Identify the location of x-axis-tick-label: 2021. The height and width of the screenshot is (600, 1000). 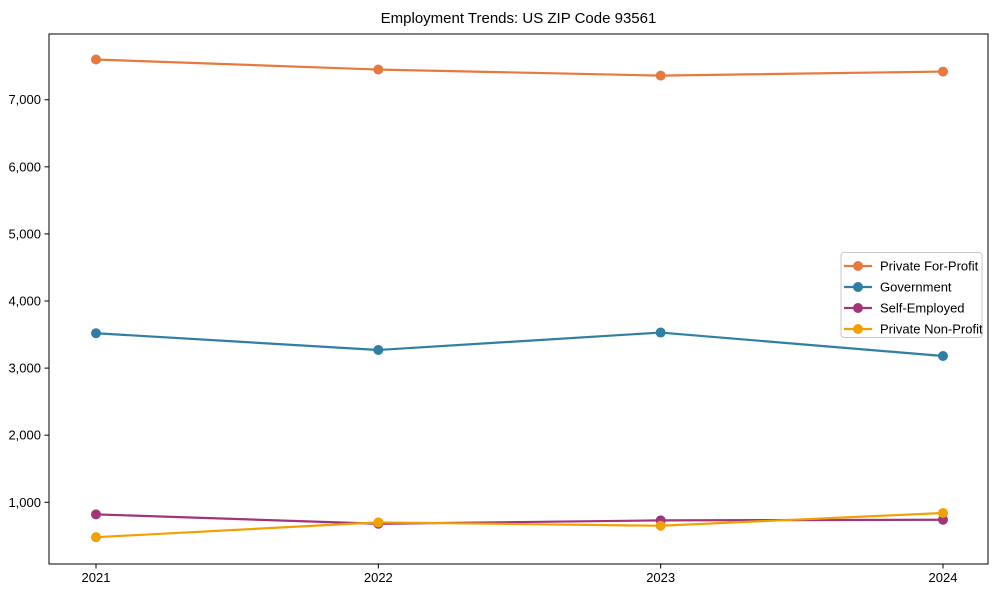
(96, 577).